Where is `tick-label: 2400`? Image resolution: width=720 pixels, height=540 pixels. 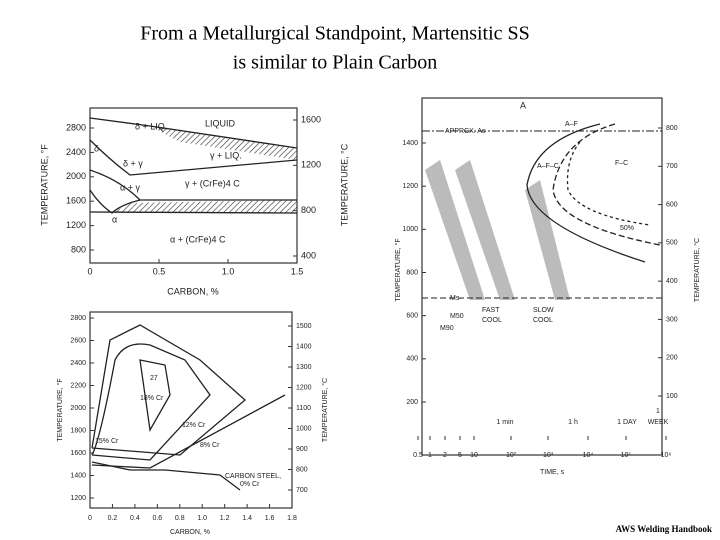
tick-label: 2400 is located at coordinates (78, 363).